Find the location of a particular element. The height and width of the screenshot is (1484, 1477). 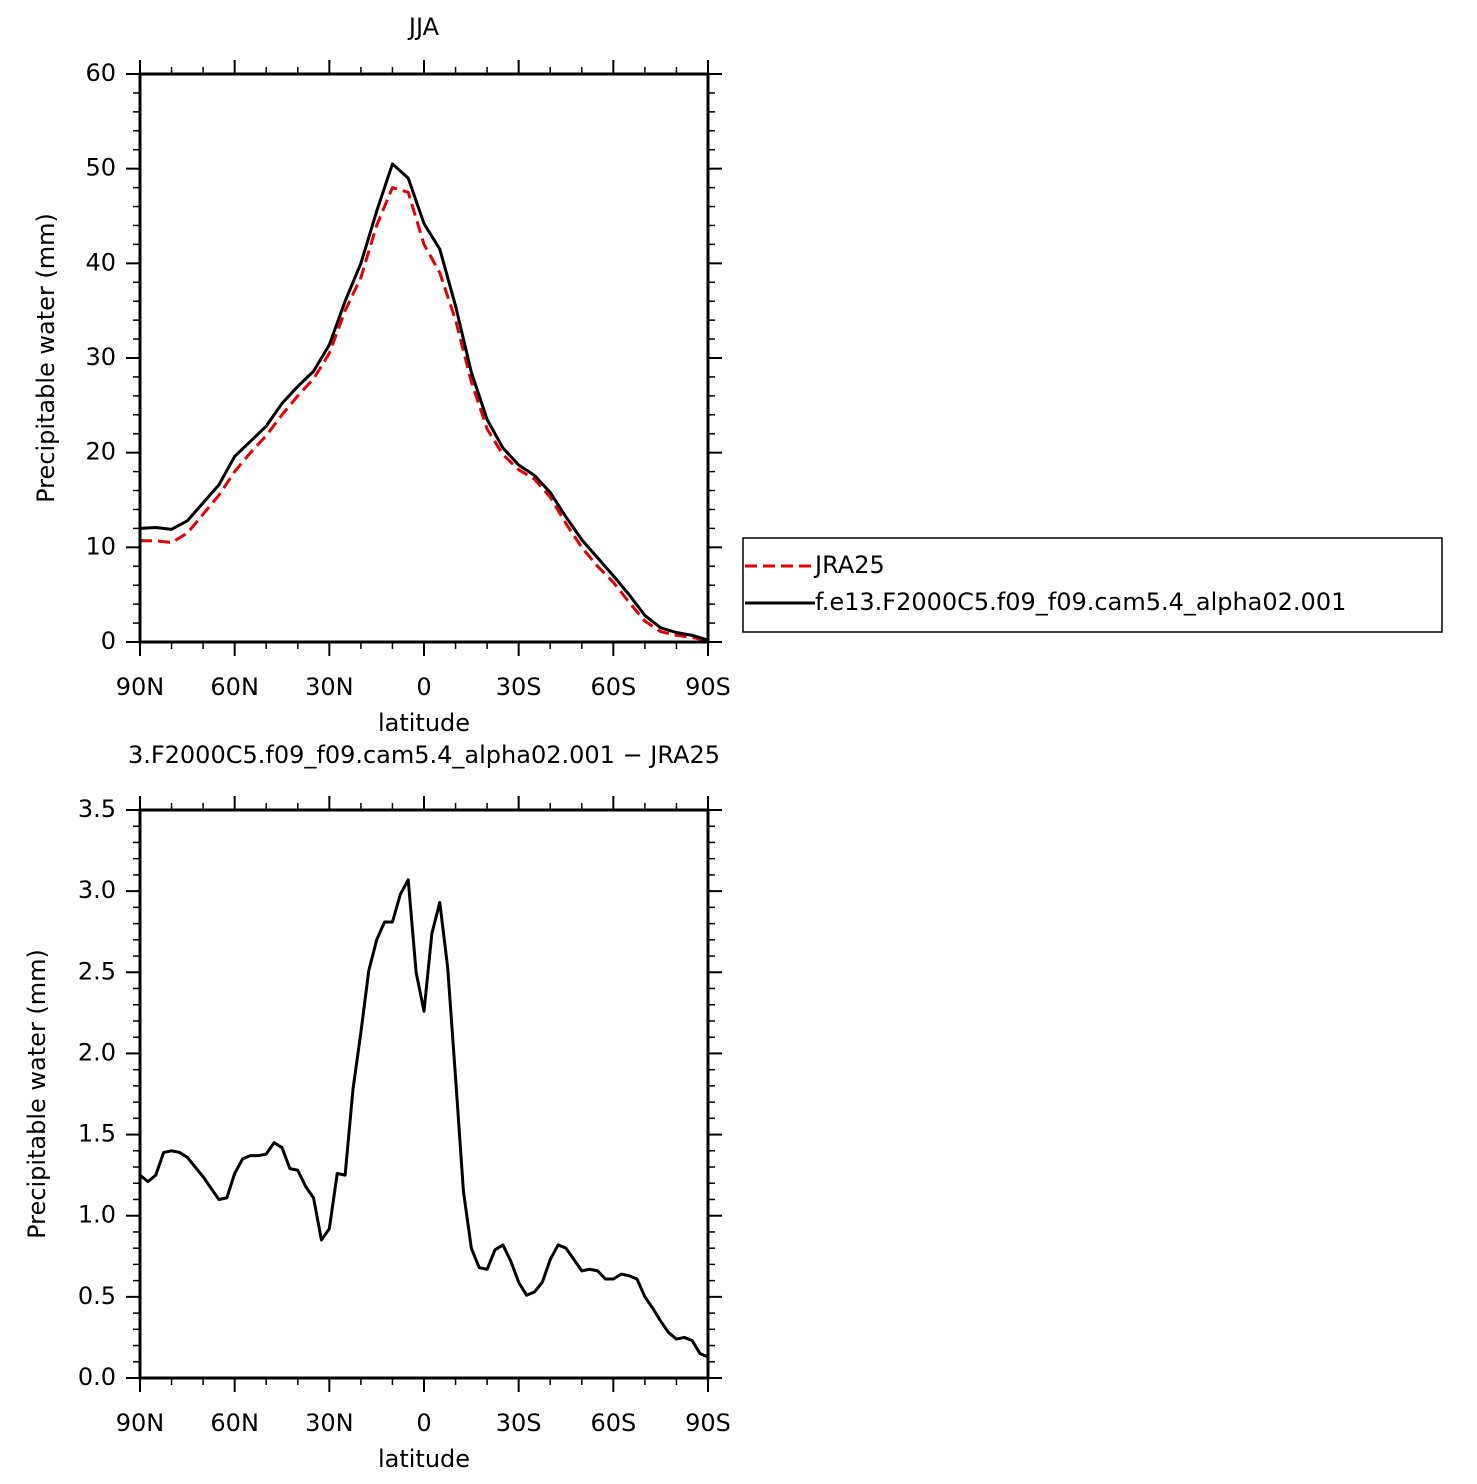

y-tick-label: 20 is located at coordinates (100, 452).